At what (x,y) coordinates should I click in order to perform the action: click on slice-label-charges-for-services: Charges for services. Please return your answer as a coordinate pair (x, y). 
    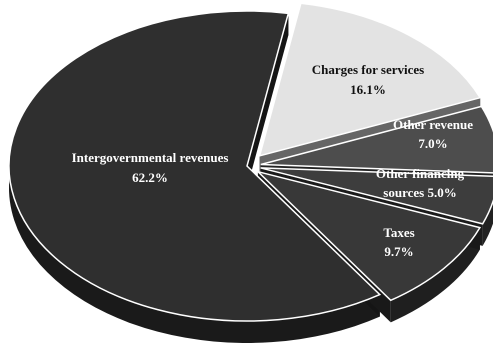
    Looking at the image, I should click on (368, 69).